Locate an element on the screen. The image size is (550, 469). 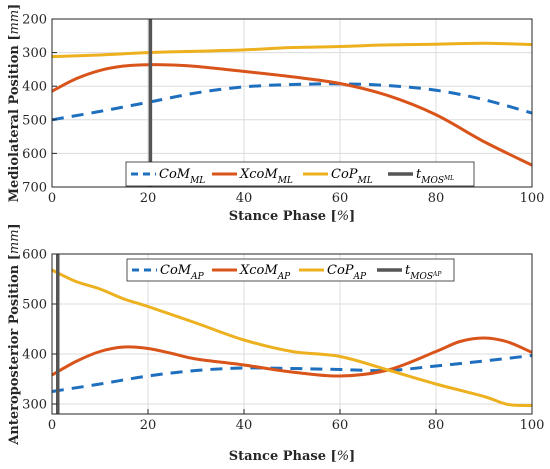
legend: CoMAP XcoMAP CoPAP tMOSAP is located at coordinates (290, 270).